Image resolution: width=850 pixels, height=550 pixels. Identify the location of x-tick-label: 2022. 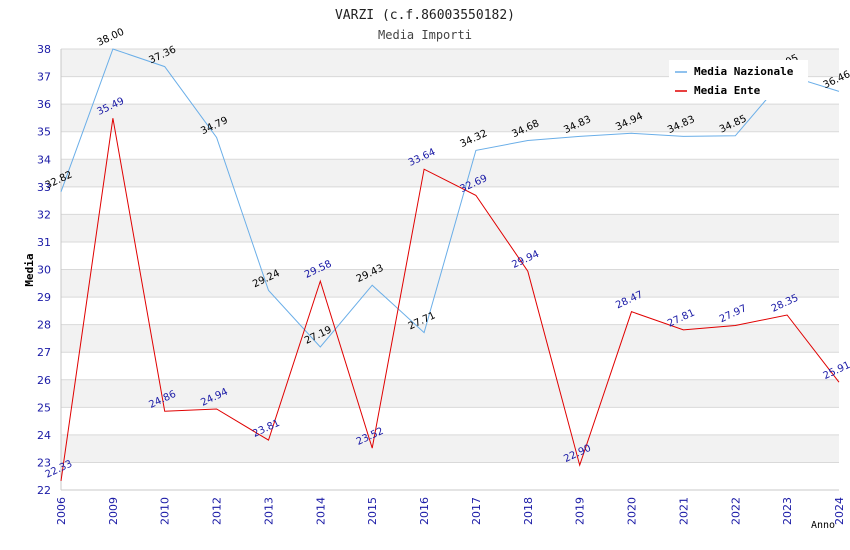
(735, 511).